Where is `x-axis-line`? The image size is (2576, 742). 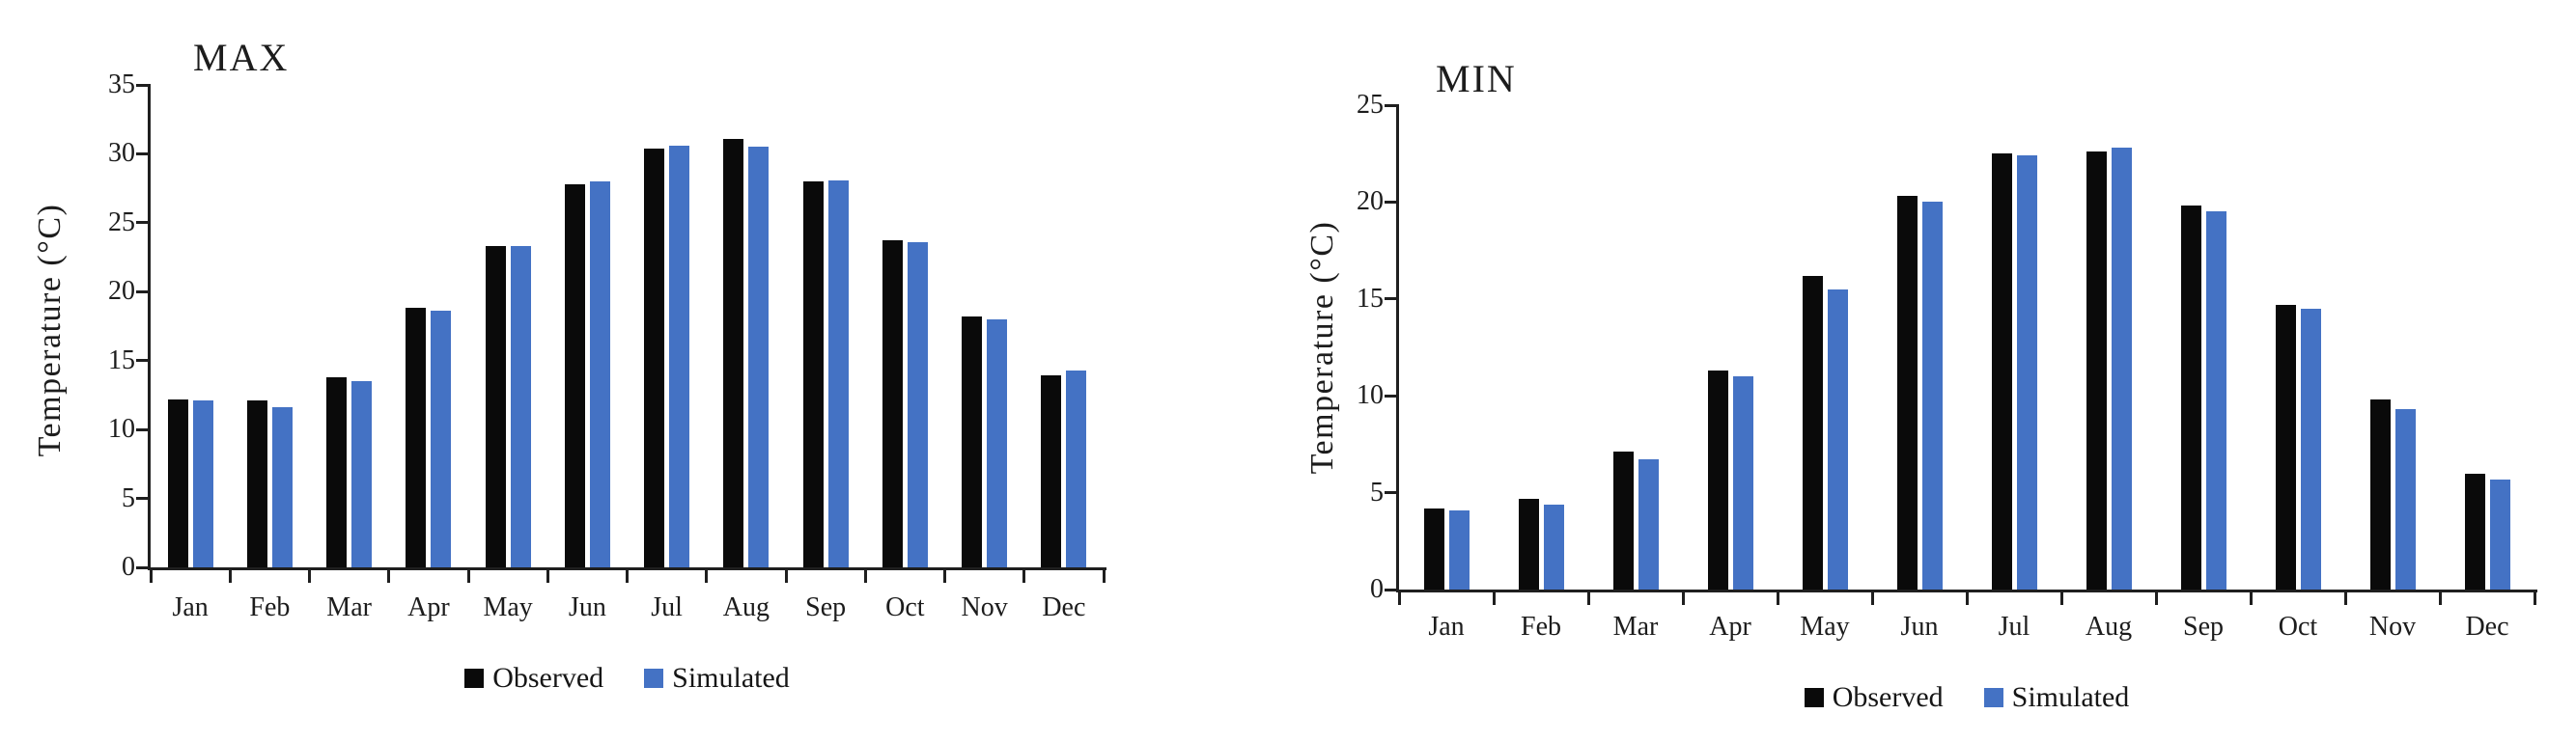 x-axis-line is located at coordinates (627, 568).